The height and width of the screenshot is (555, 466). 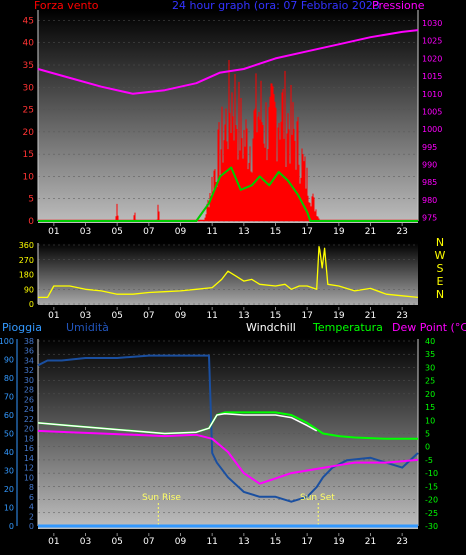 I want to click on direction-y-tick-label: 270, so click(x=26, y=260).